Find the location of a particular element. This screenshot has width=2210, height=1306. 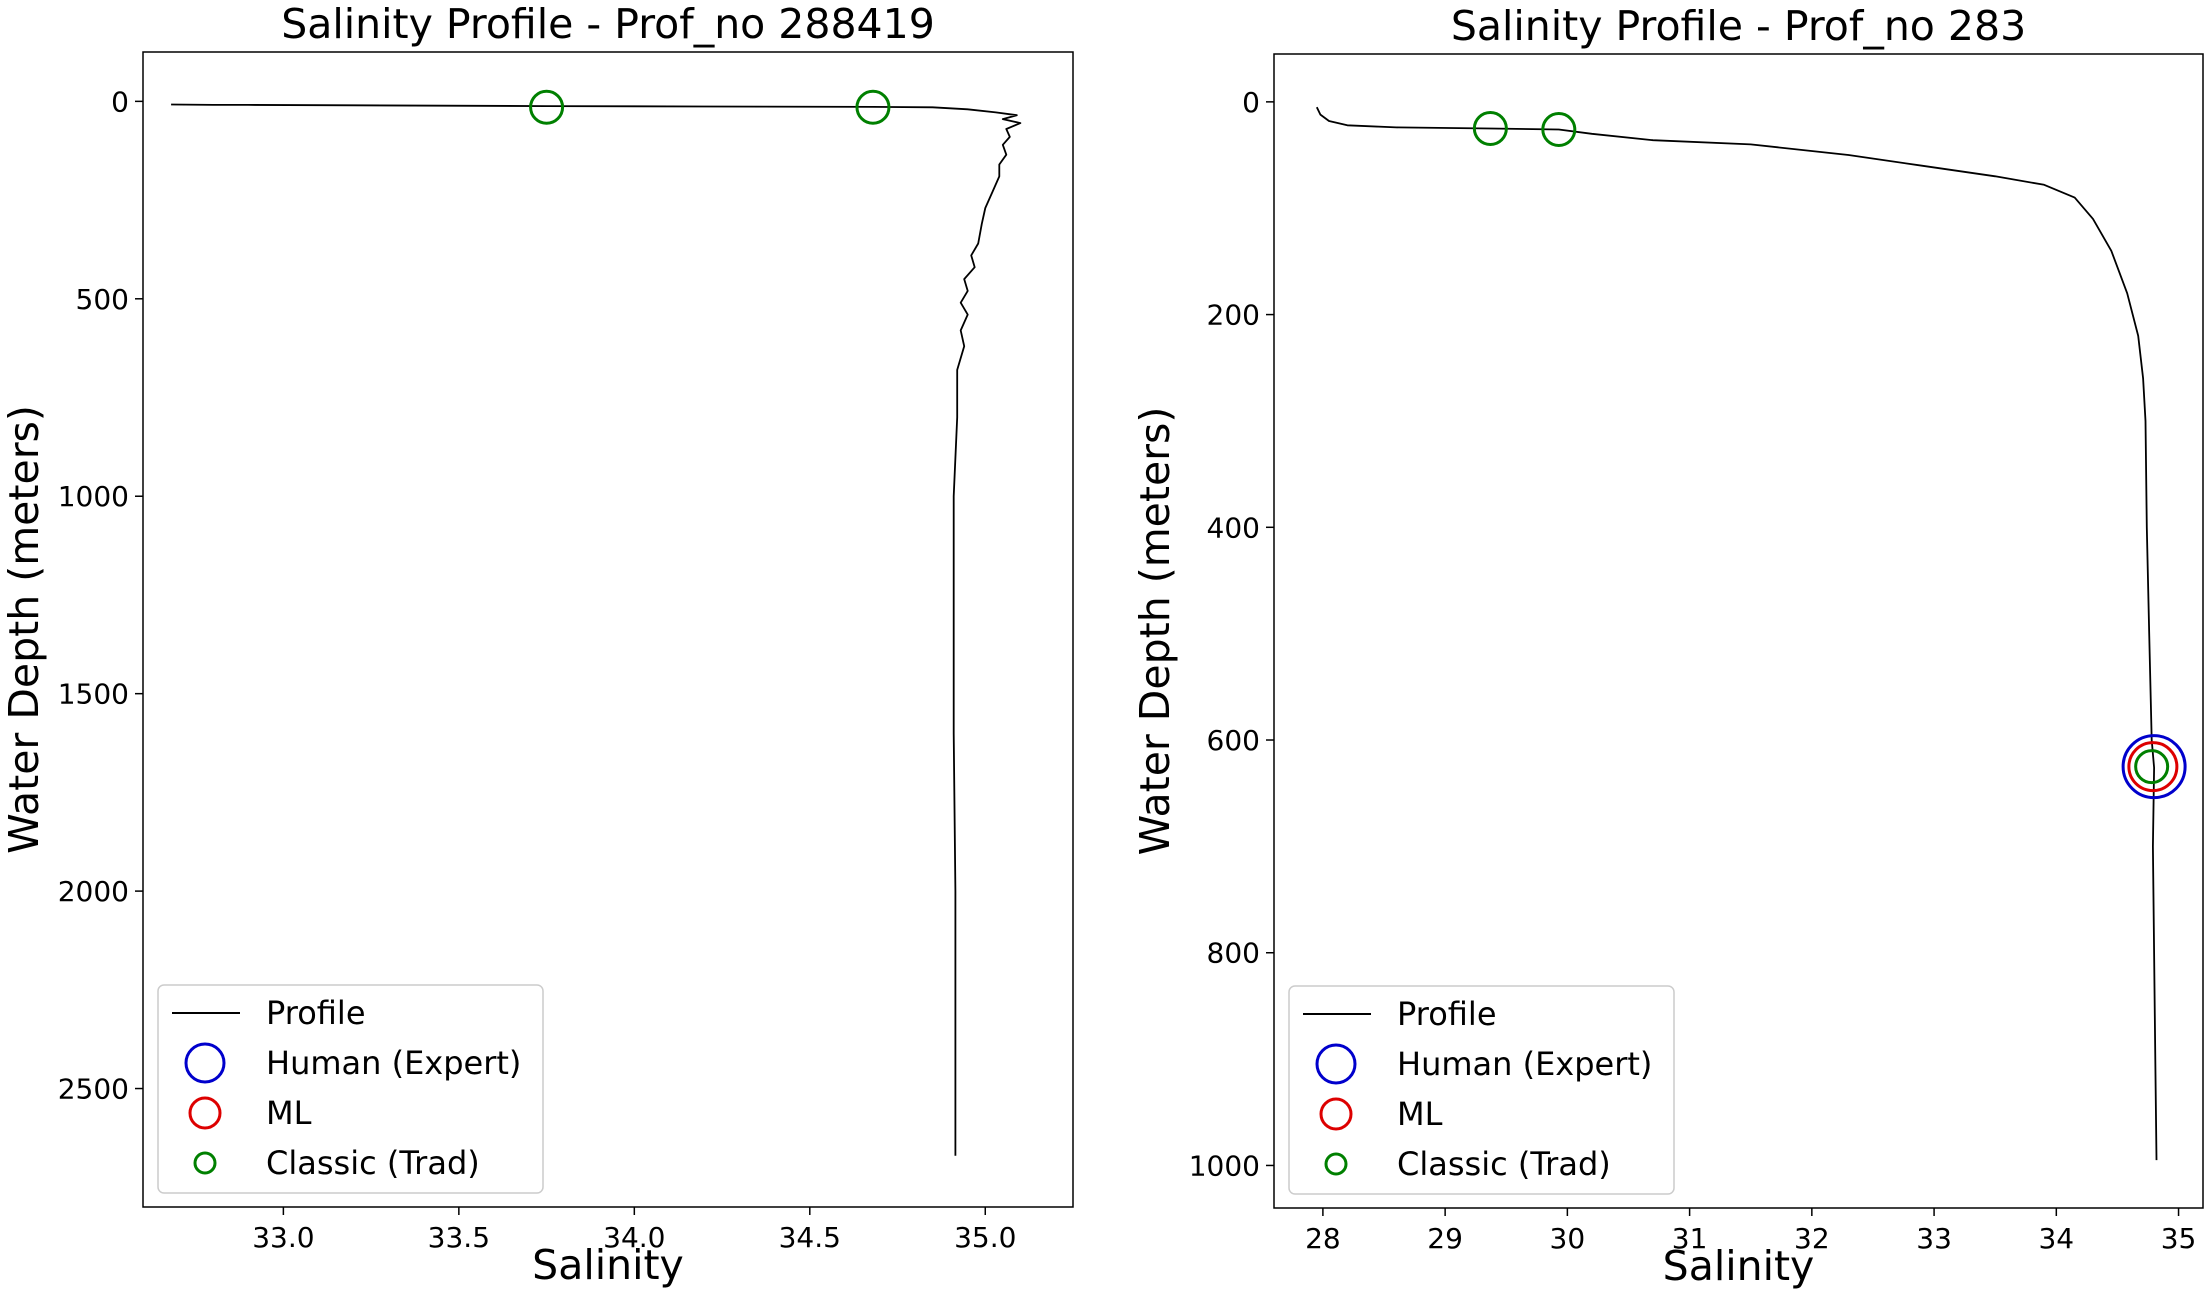

y-tick-label: 400 is located at coordinates (1233, 527).